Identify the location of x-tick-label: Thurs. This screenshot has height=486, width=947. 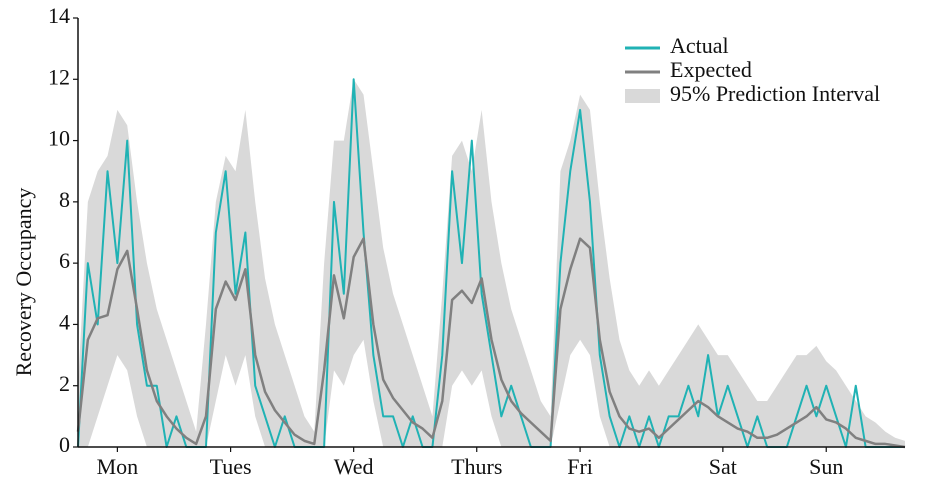
(476, 466).